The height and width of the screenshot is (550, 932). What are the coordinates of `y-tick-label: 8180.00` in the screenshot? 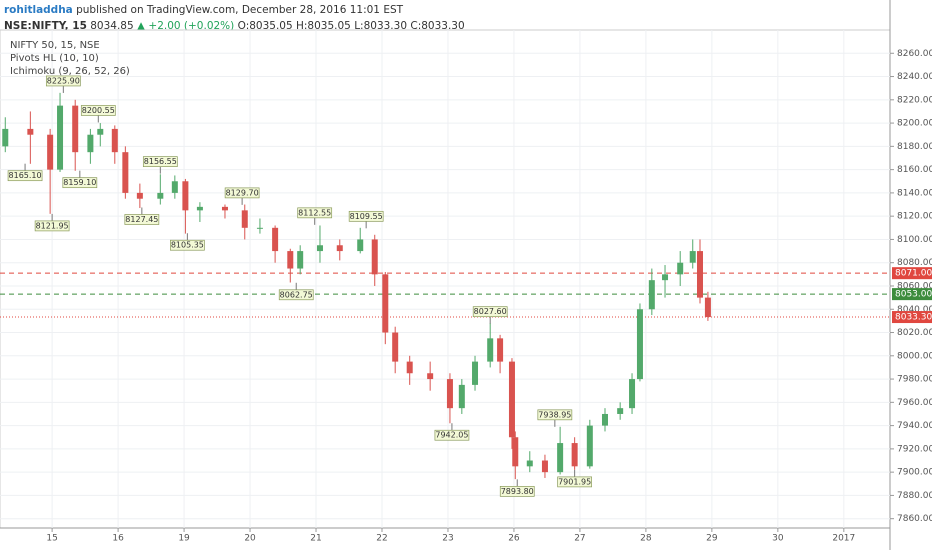 It's located at (914, 147).